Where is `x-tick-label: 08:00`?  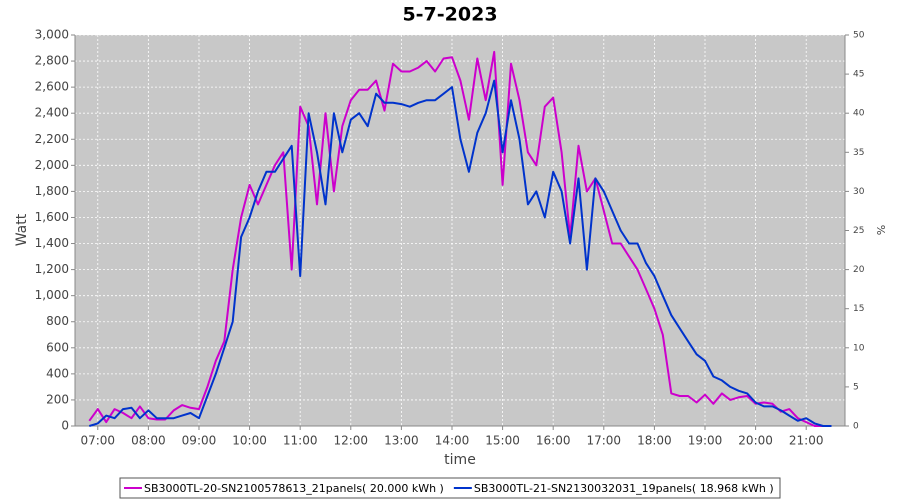 x-tick-label: 08:00 is located at coordinates (148, 441).